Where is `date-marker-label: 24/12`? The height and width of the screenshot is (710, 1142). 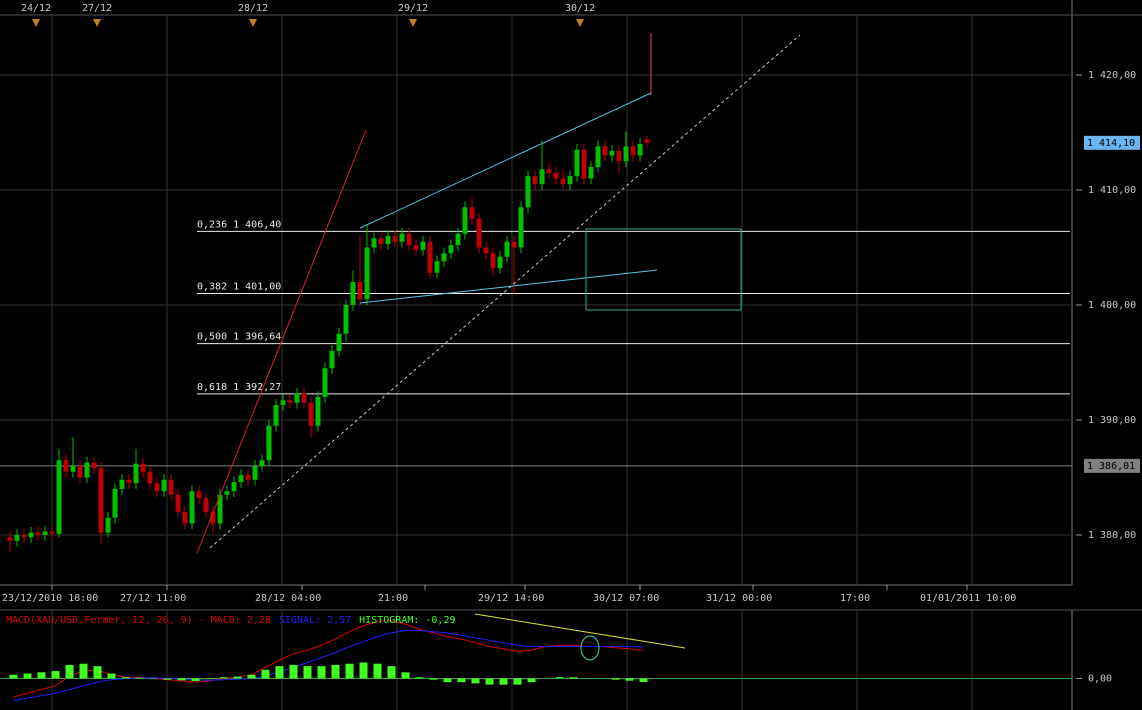 date-marker-label: 24/12 is located at coordinates (36, 8).